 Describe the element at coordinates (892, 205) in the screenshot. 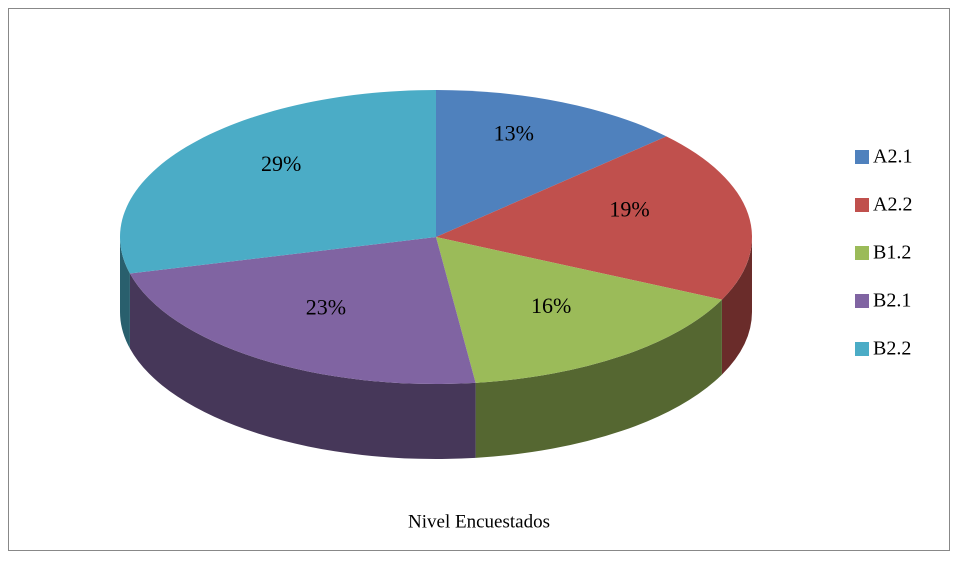

I see `legend-label: A2.2` at that location.